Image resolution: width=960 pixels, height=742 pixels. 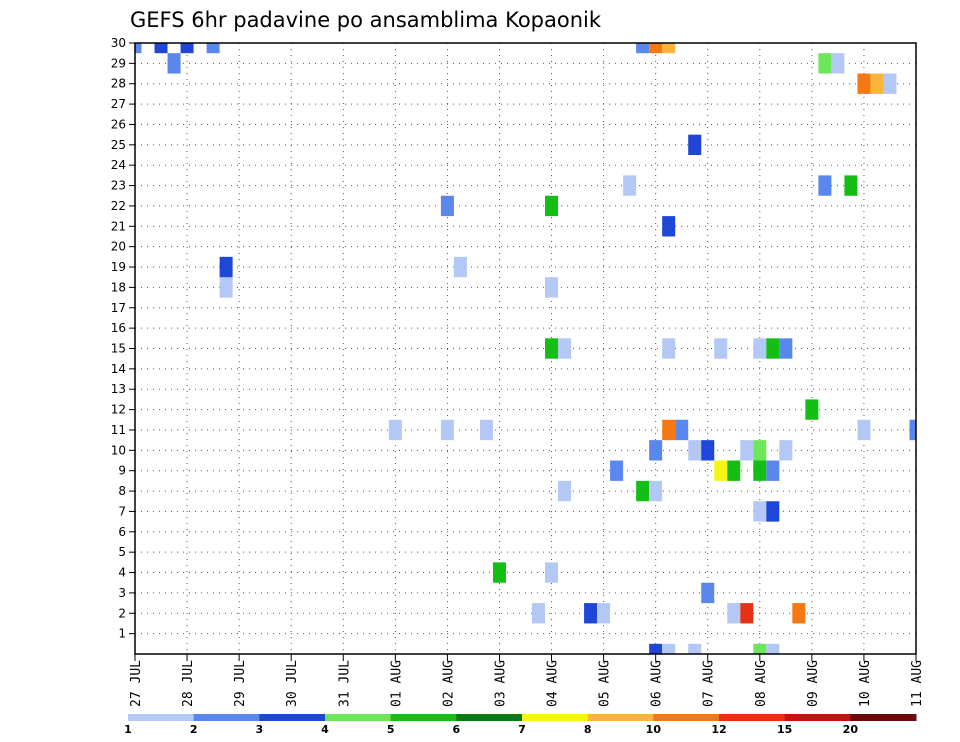 What do you see at coordinates (588, 729) in the screenshot?
I see `colorbar-label: 8` at bounding box center [588, 729].